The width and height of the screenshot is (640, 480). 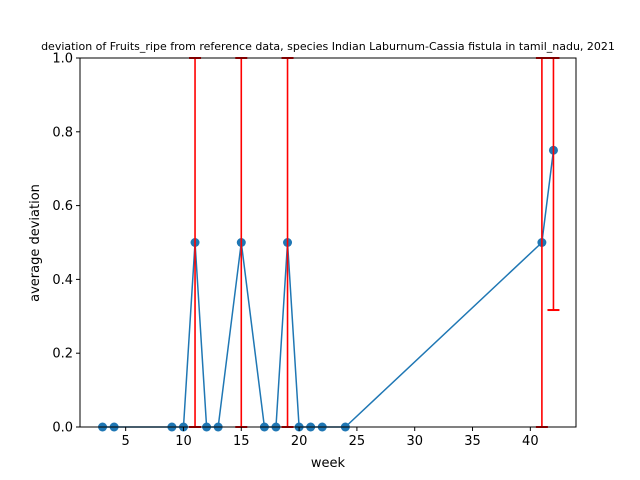 What do you see at coordinates (357, 441) in the screenshot?
I see `x-tick-label-4: 25` at bounding box center [357, 441].